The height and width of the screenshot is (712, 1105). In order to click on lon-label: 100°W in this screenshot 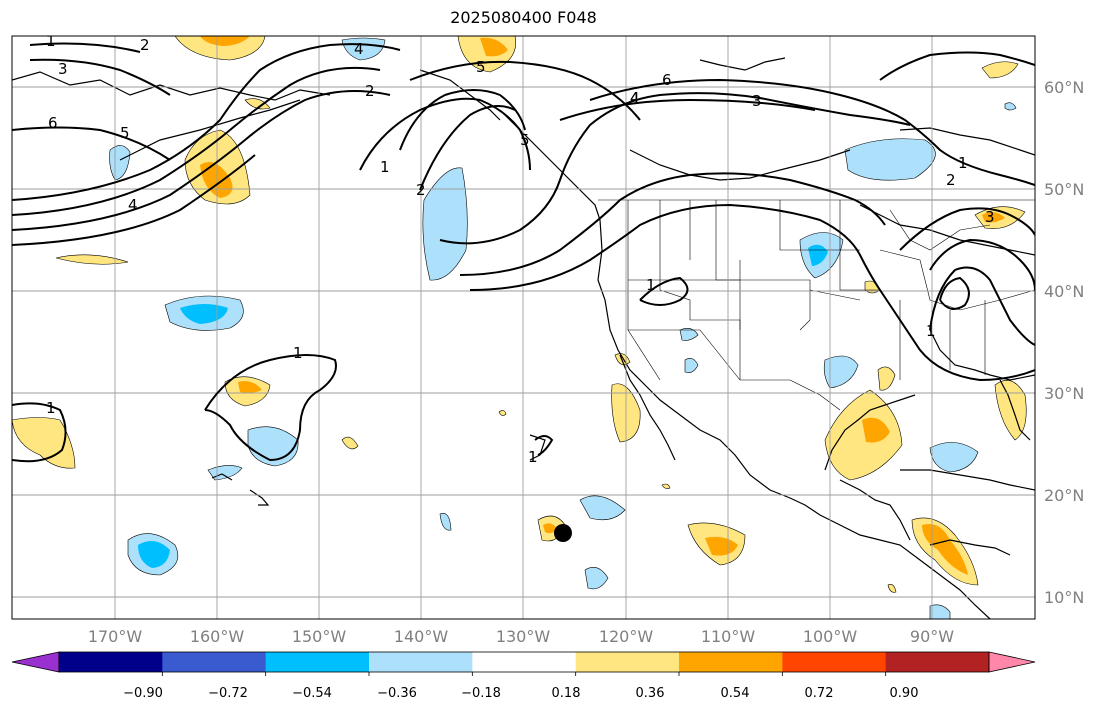, I will do `click(830, 636)`.